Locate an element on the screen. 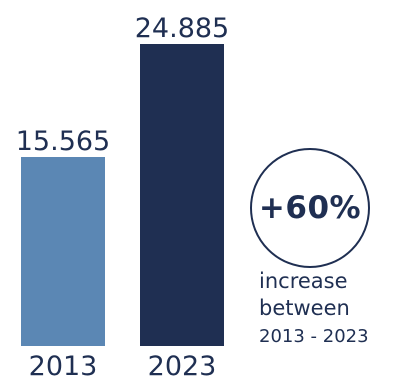 This screenshot has width=394, height=380. value-label-2013: 15.565 is located at coordinates (63, 141).